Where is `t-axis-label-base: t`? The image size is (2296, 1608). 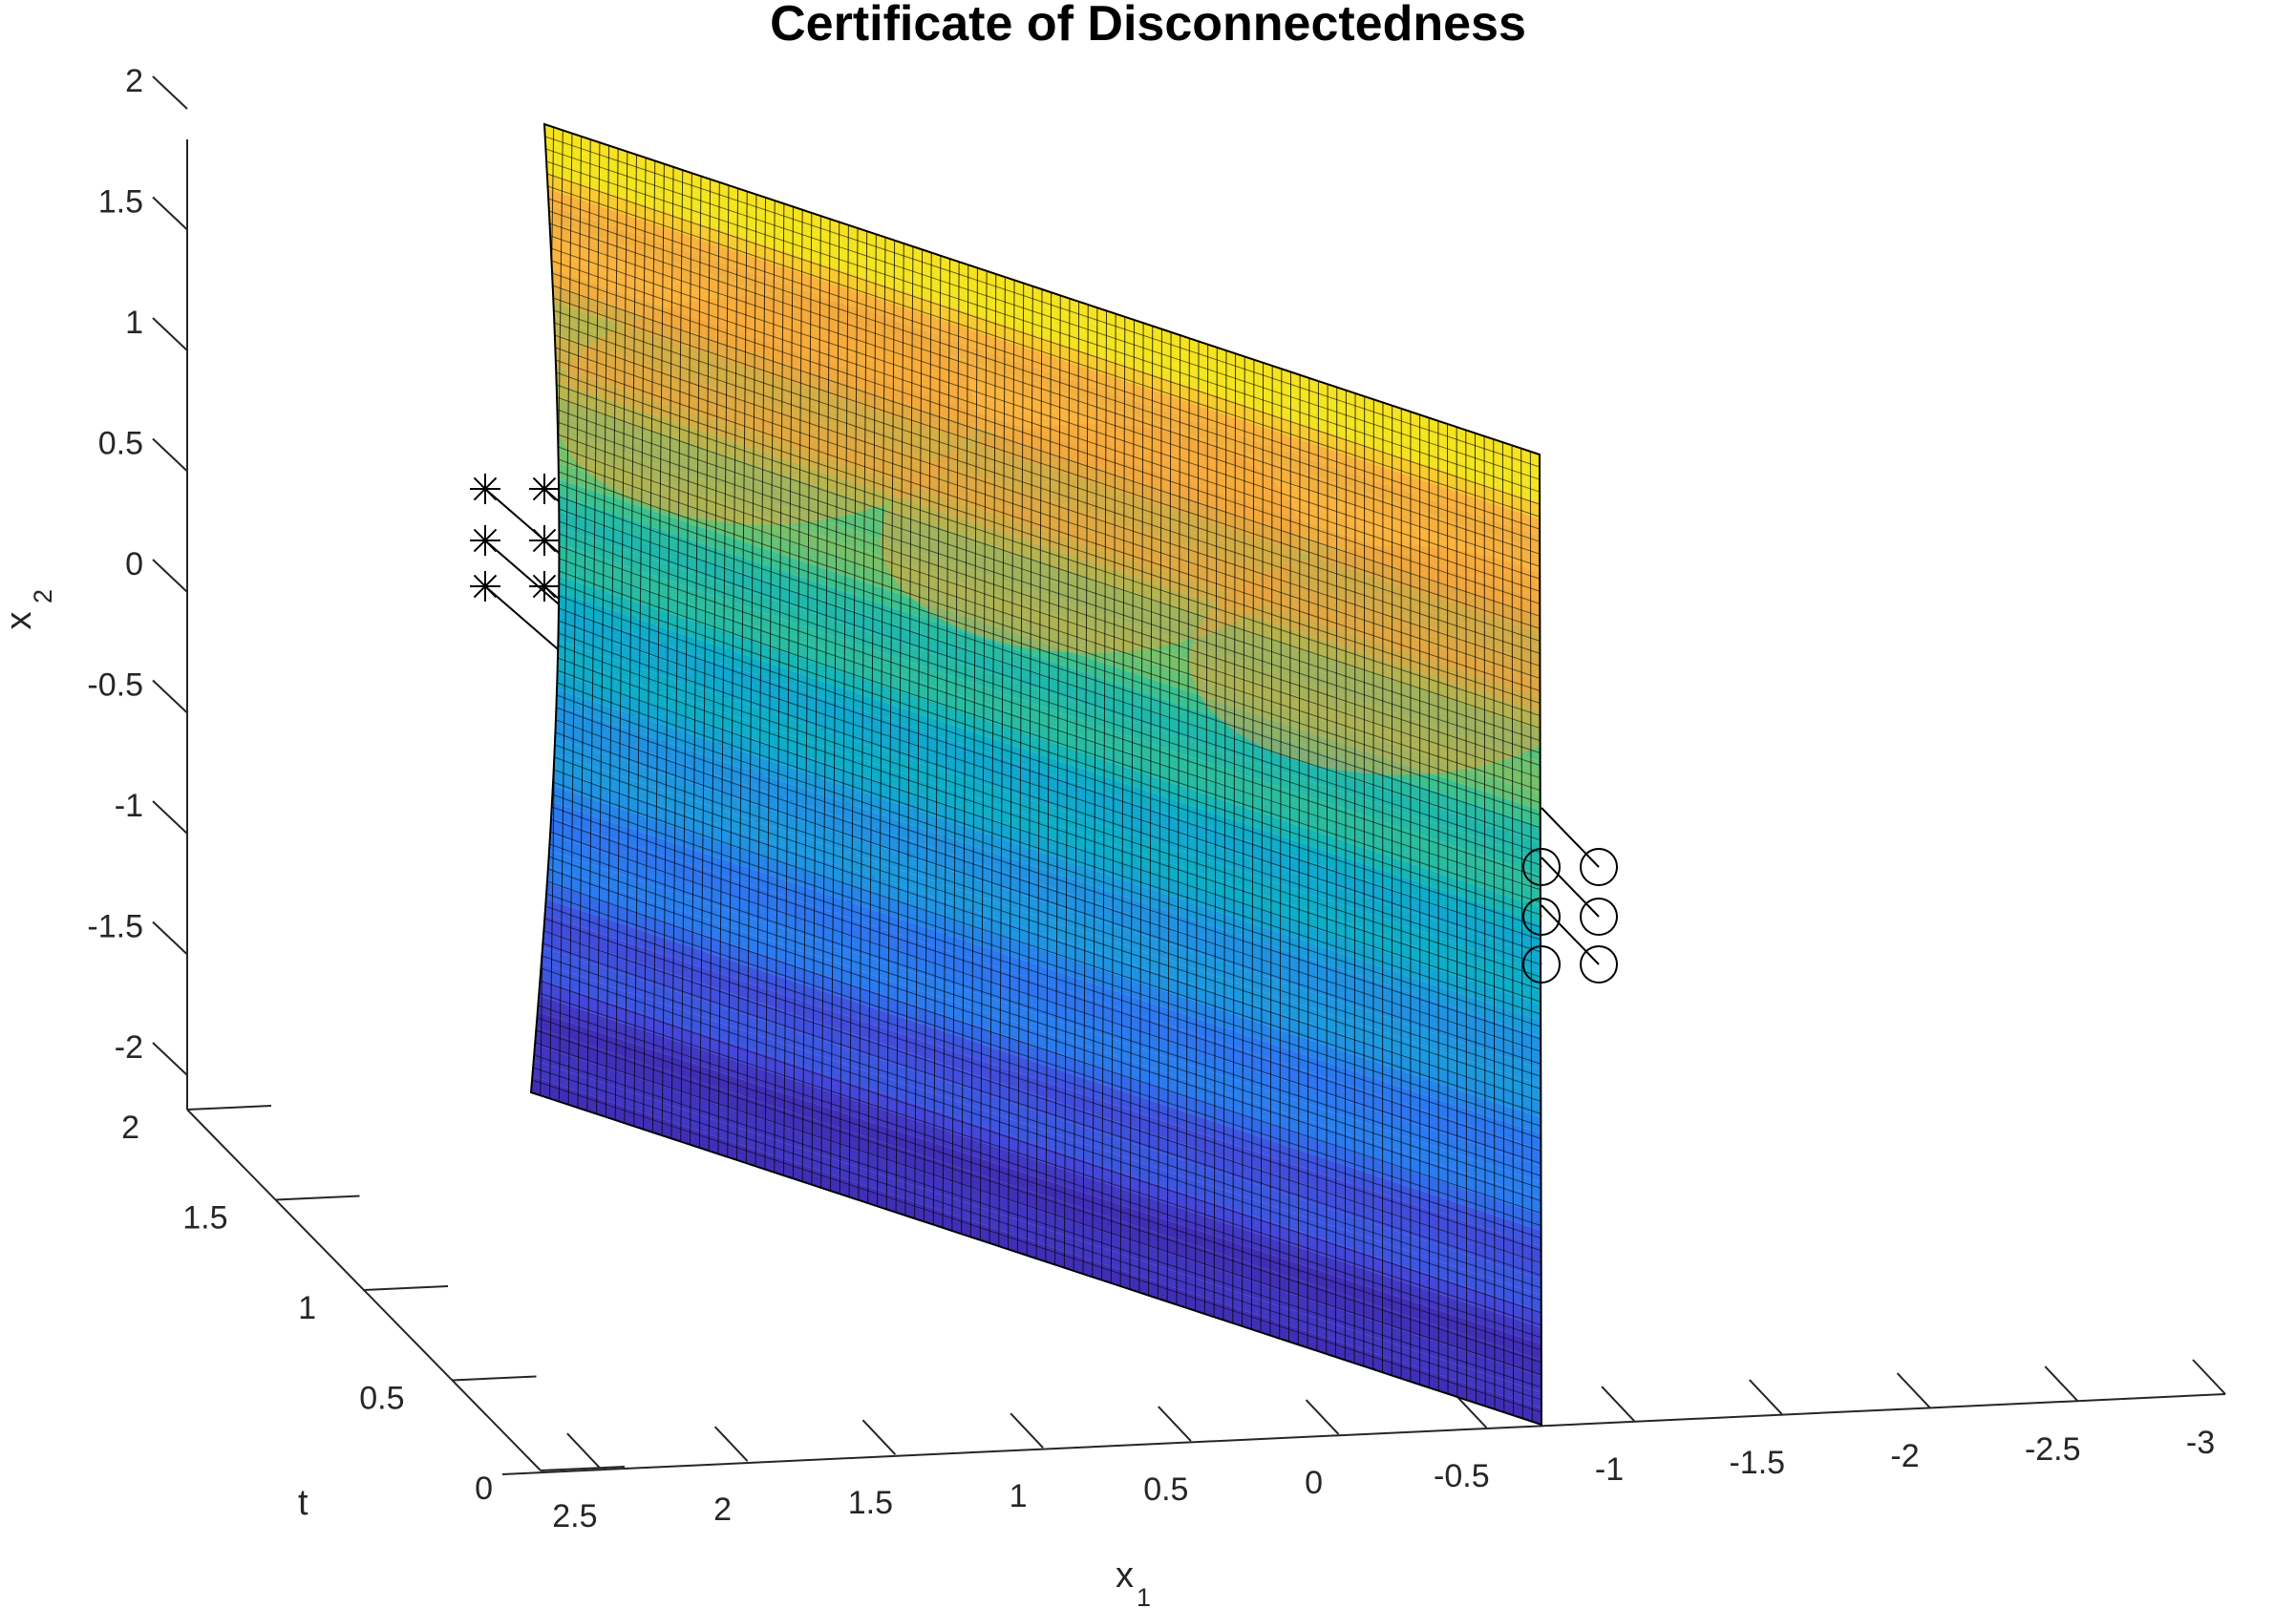 t-axis-label-base: t is located at coordinates (303, 1503).